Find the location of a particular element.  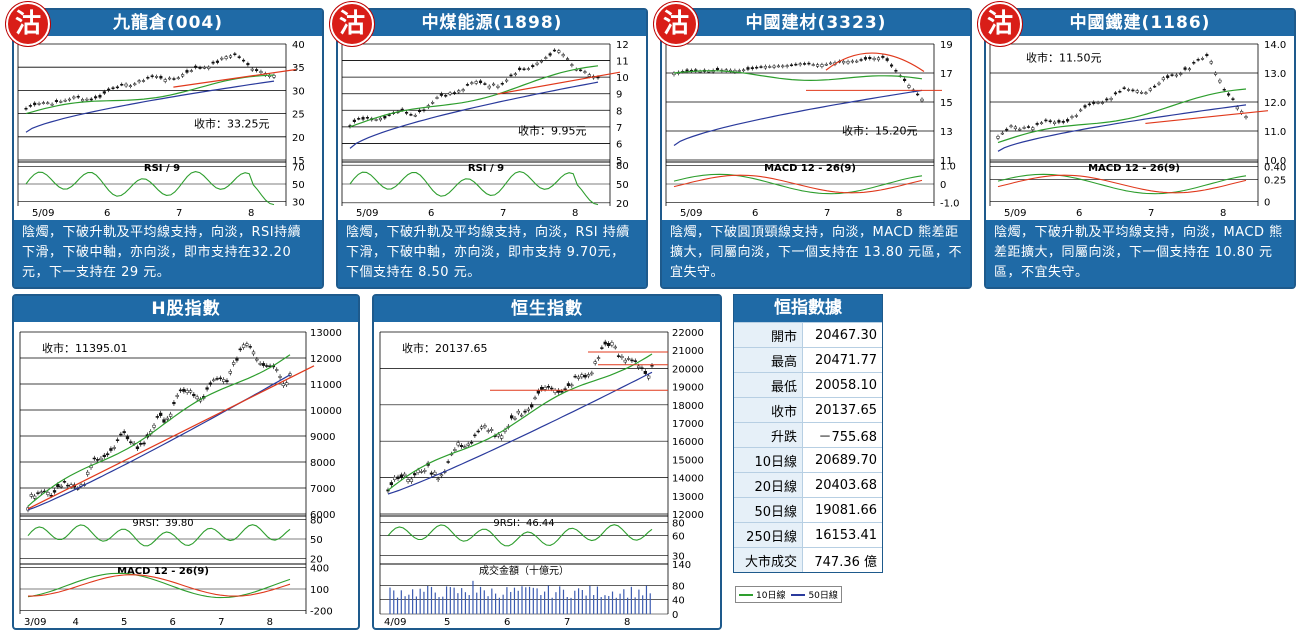

stats-key: 50日線 is located at coordinates (768, 510).